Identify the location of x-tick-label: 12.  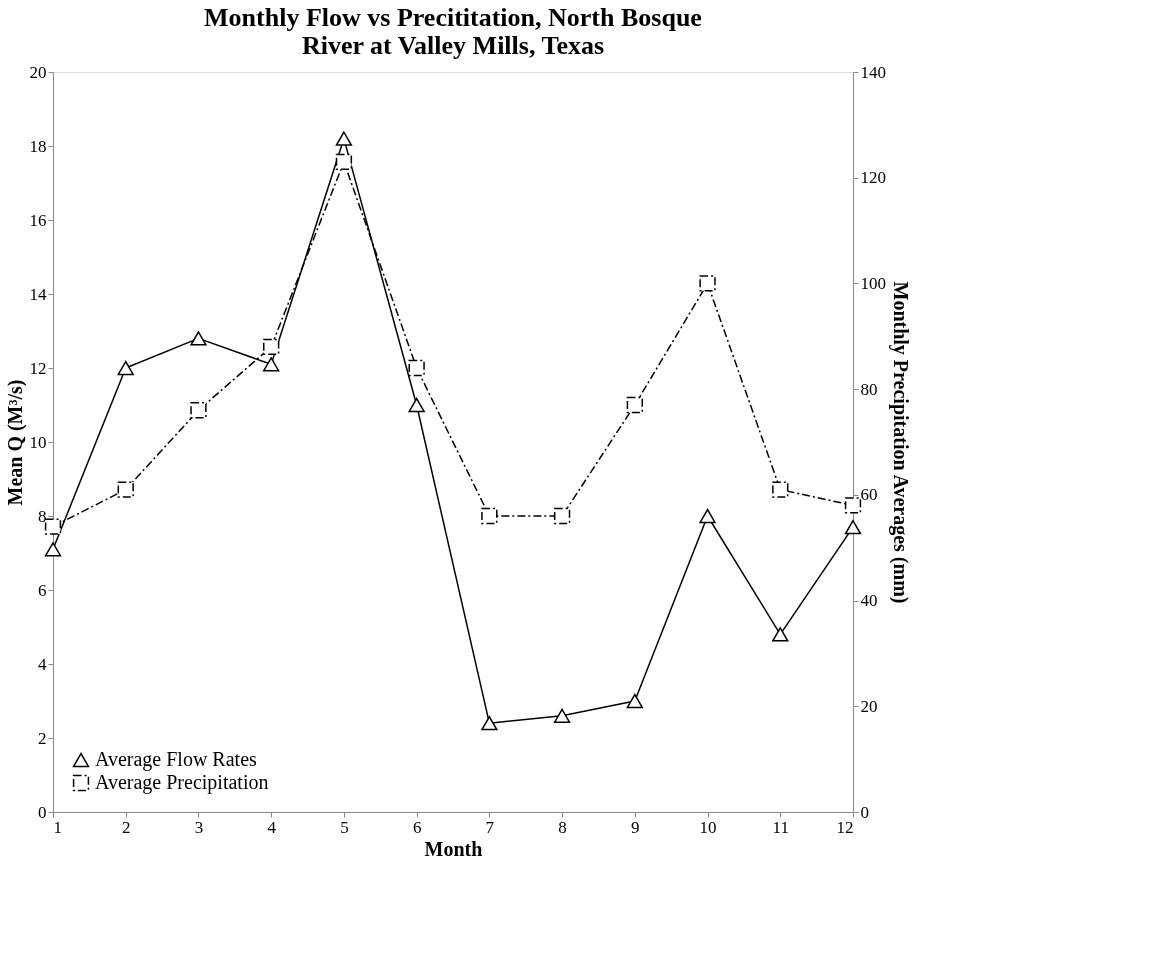
(845, 827).